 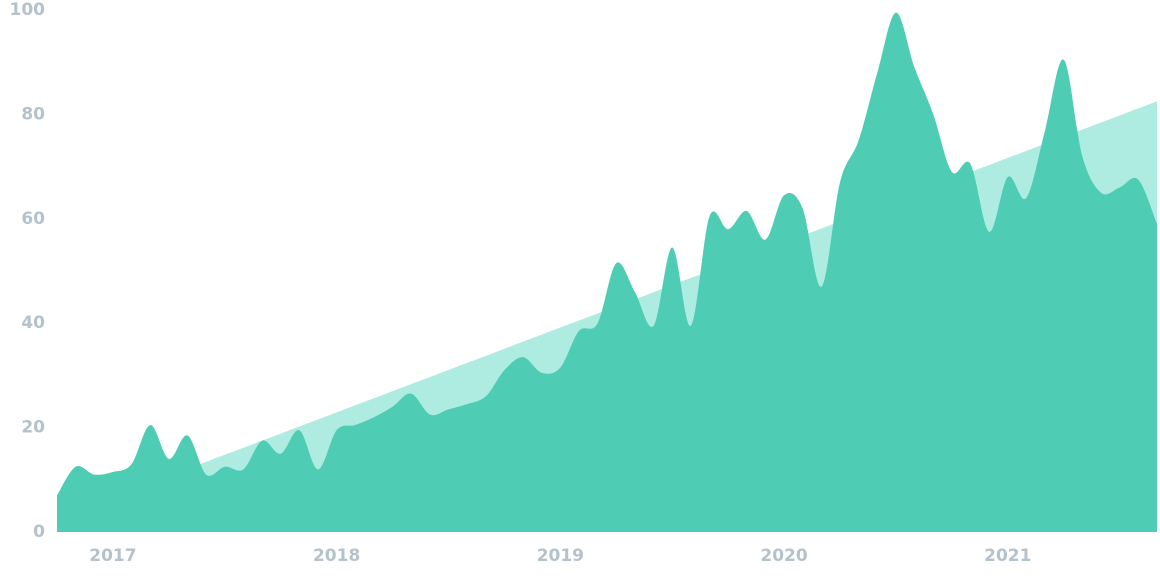 I want to click on y-tick-label: 60, so click(x=33, y=219).